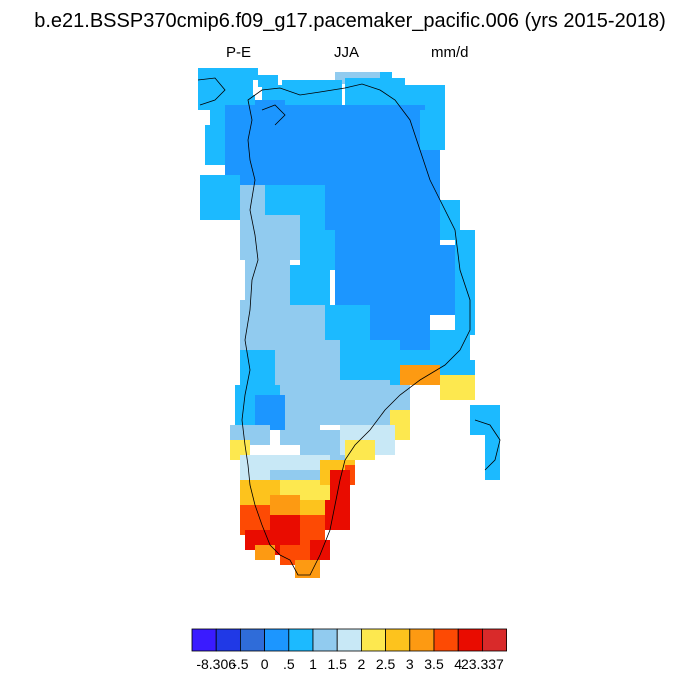 Image resolution: width=700 pixels, height=700 pixels. What do you see at coordinates (289, 664) in the screenshot?
I see `colorbar-tick-label: .5` at bounding box center [289, 664].